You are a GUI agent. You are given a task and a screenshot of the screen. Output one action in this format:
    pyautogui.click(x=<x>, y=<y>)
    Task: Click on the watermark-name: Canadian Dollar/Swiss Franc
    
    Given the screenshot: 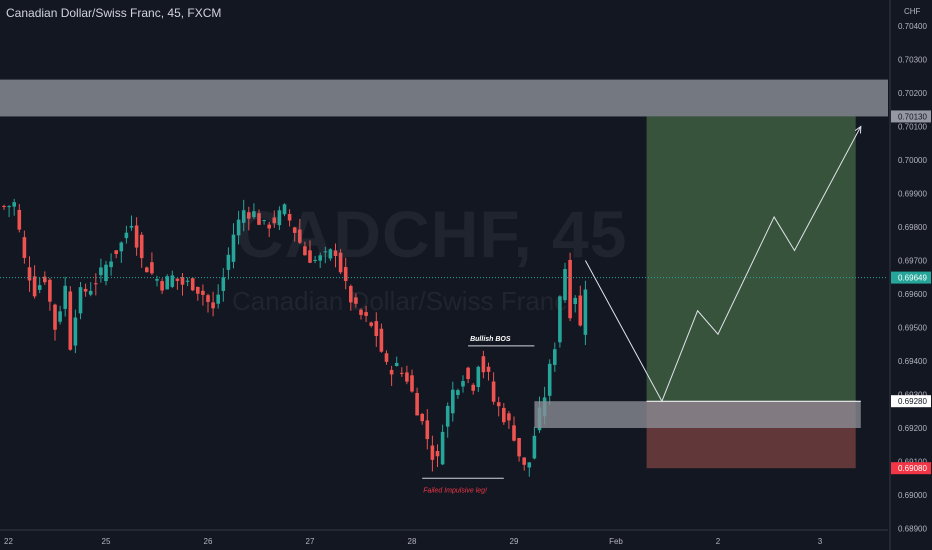 What is the action you would take?
    pyautogui.click(x=400, y=301)
    